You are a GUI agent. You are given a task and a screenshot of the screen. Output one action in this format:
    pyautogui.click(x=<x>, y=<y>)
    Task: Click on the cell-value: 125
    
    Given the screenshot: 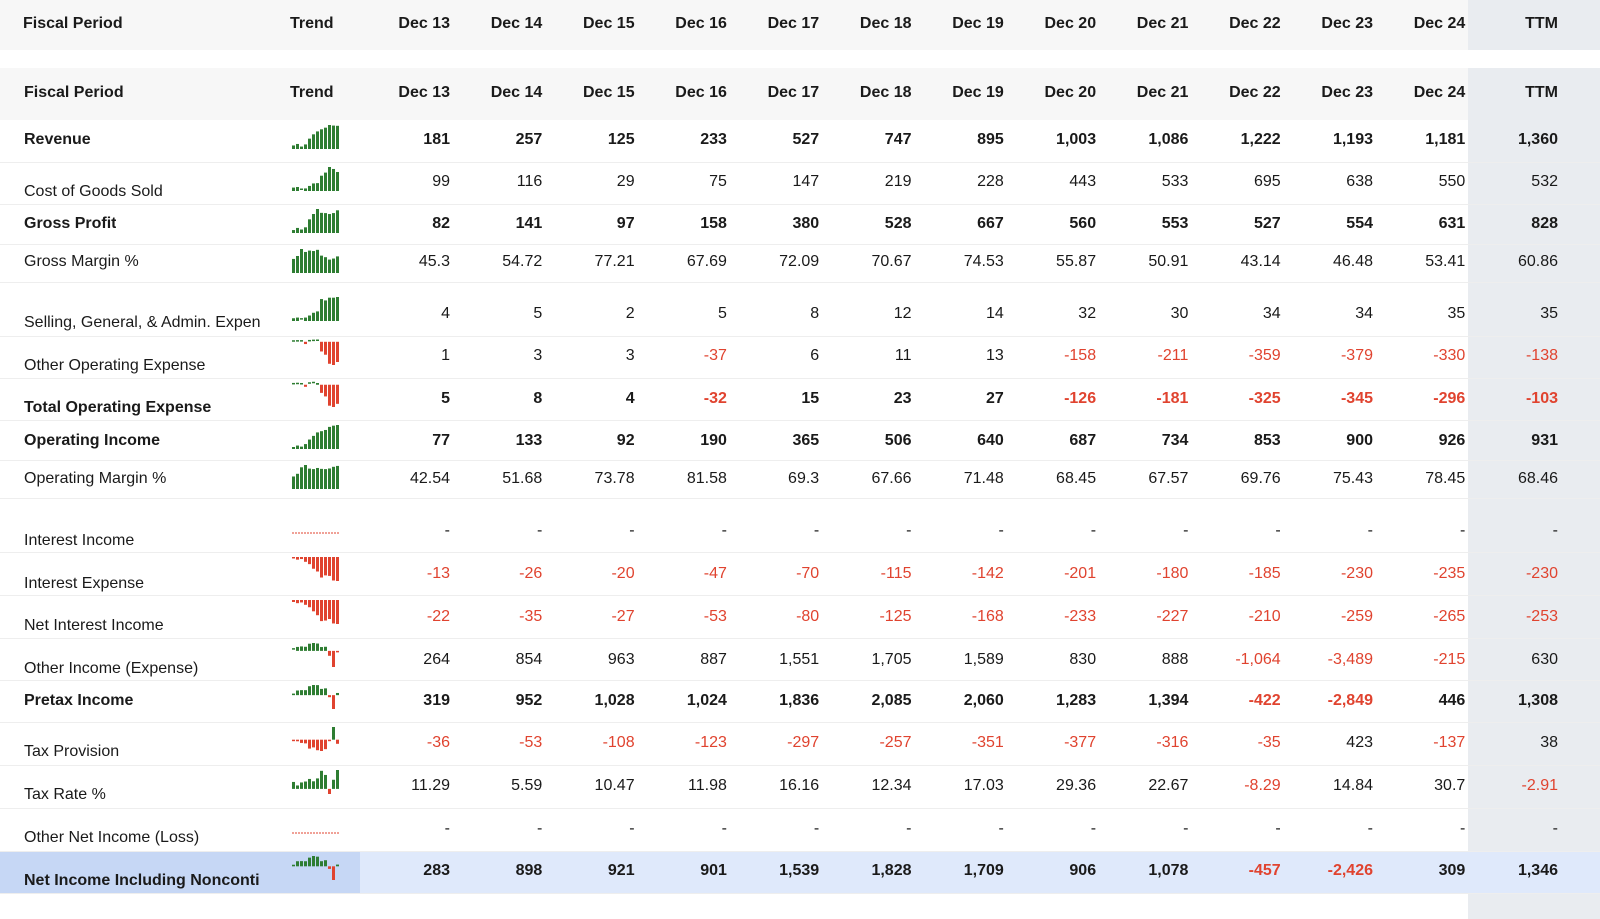 What is the action you would take?
    pyautogui.click(x=621, y=139)
    